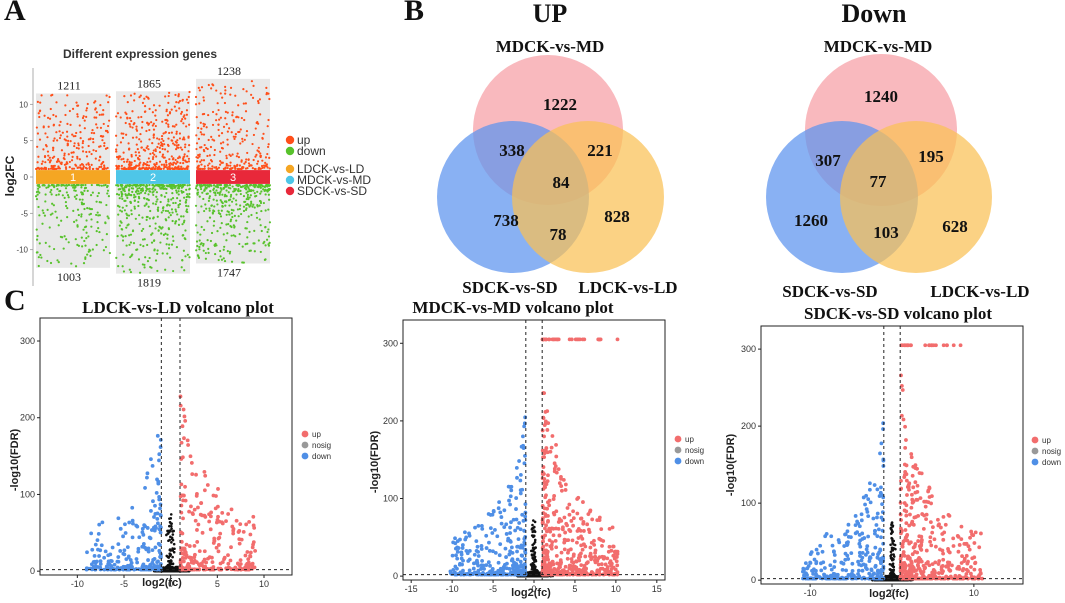  I want to click on volcano-legend-dot, so click(305, 445).